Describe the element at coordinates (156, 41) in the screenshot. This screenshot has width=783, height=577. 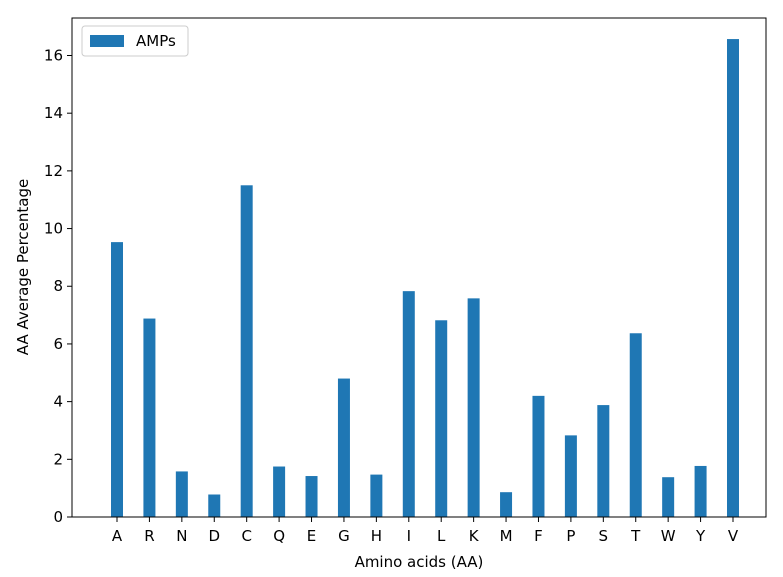
I see `legend-label: AMPs` at that location.